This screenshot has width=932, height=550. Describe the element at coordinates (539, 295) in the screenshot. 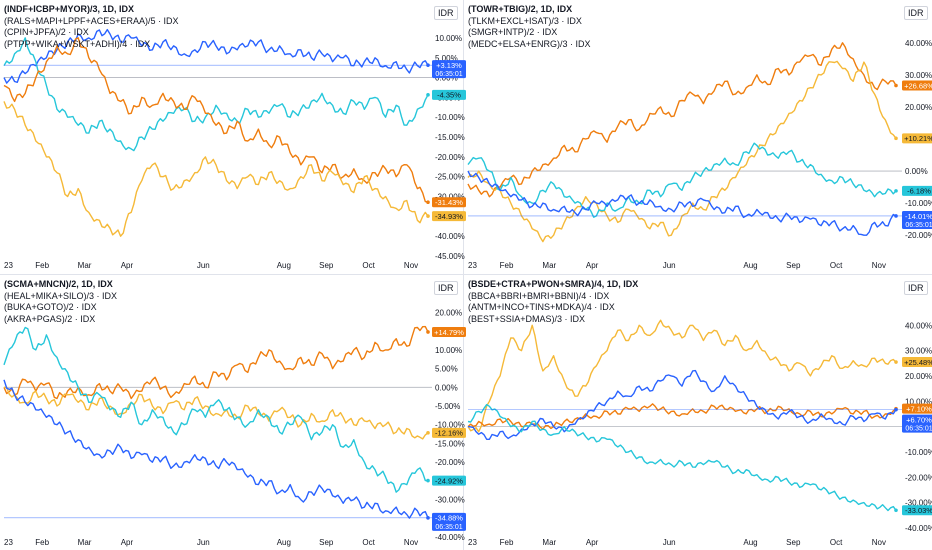

I see `legend-entry: (BBCA+BBRI+BMRI+BBNI)/4 · IDX` at that location.